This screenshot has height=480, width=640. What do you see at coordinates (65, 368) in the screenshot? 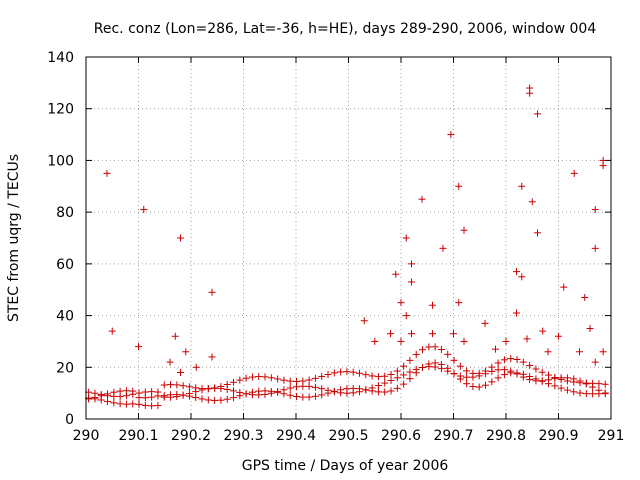
I see `y-tick-label: 20` at bounding box center [65, 368].